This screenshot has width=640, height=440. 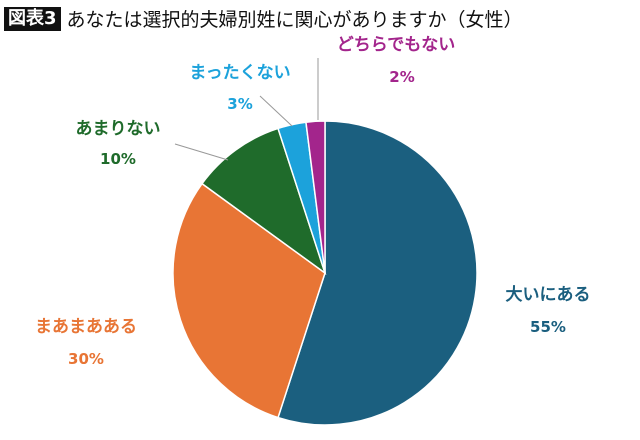 I want to click on slice-value-label: 2%, so click(x=401, y=77).